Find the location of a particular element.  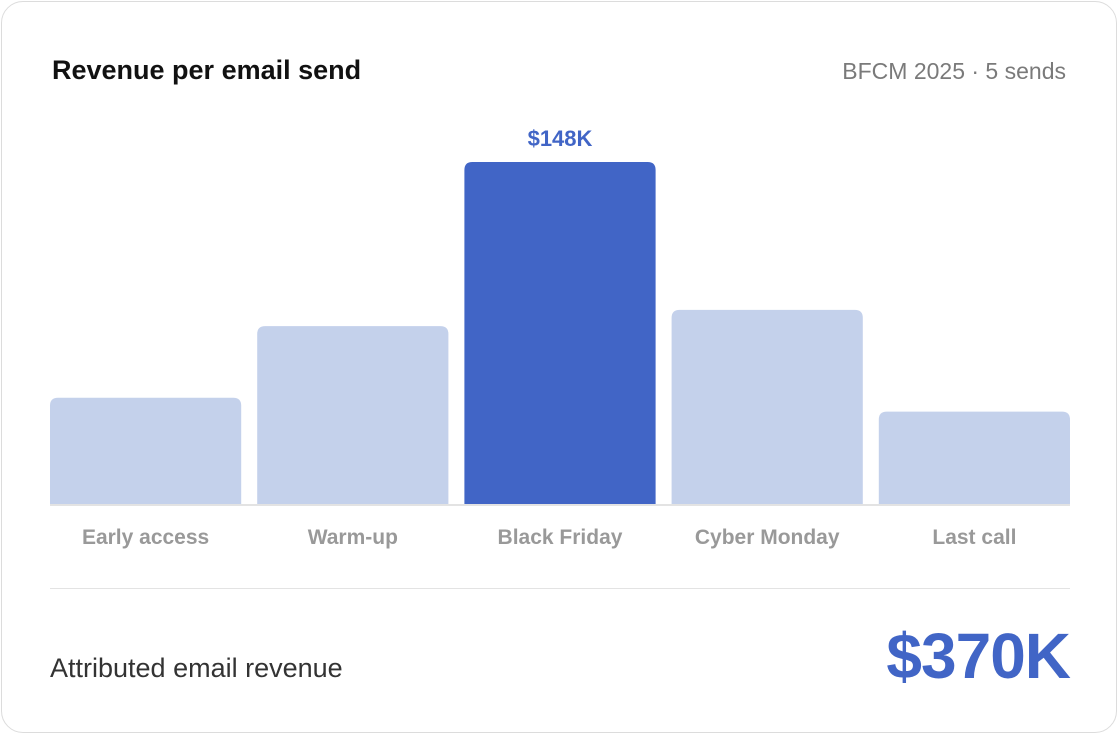

total-revenue-value: $370K is located at coordinates (978, 656).